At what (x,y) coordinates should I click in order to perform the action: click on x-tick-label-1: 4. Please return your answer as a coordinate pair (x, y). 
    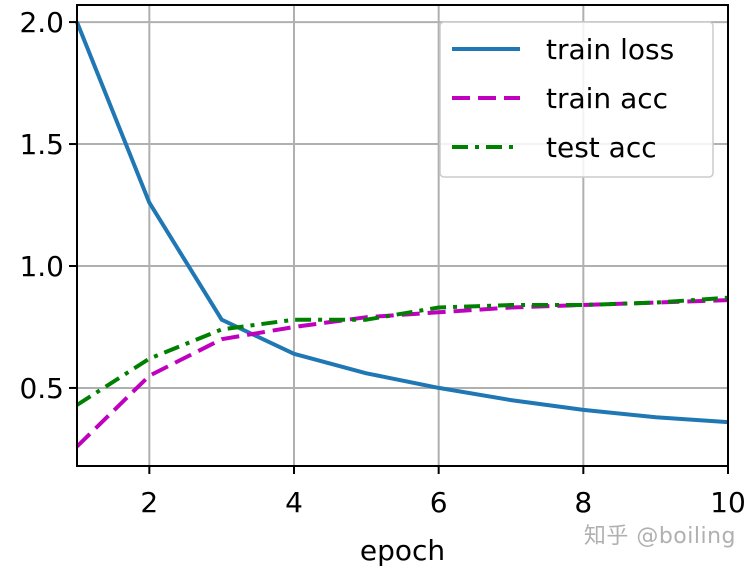
    Looking at the image, I should click on (294, 502).